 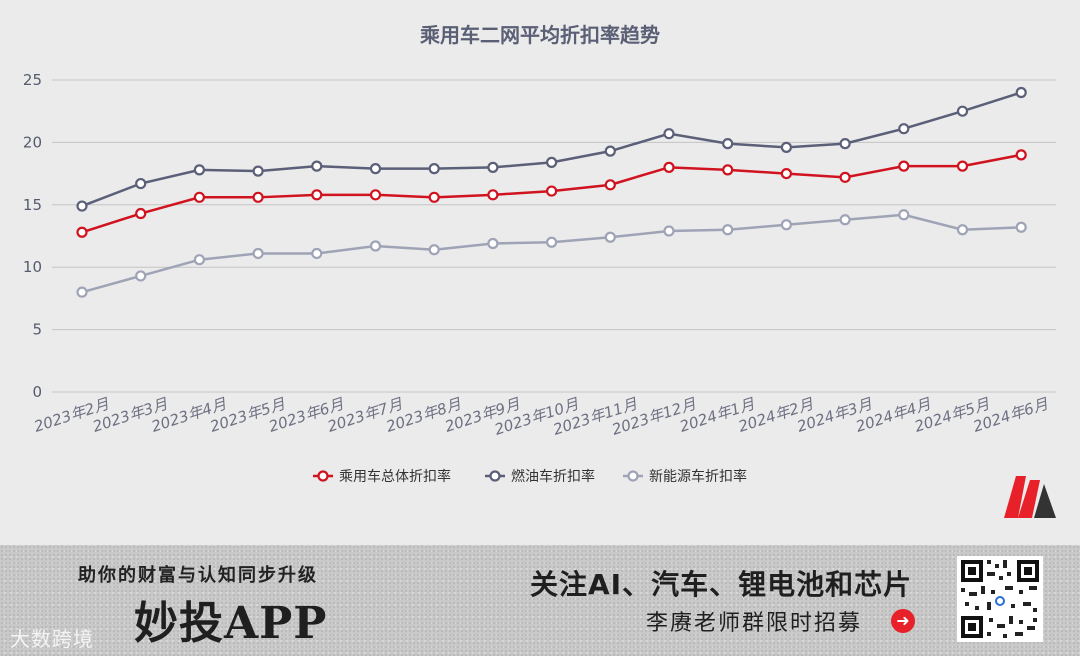 What do you see at coordinates (721, 584) in the screenshot?
I see `banner-headline: 关注AI、汽车、锂电池和芯片` at bounding box center [721, 584].